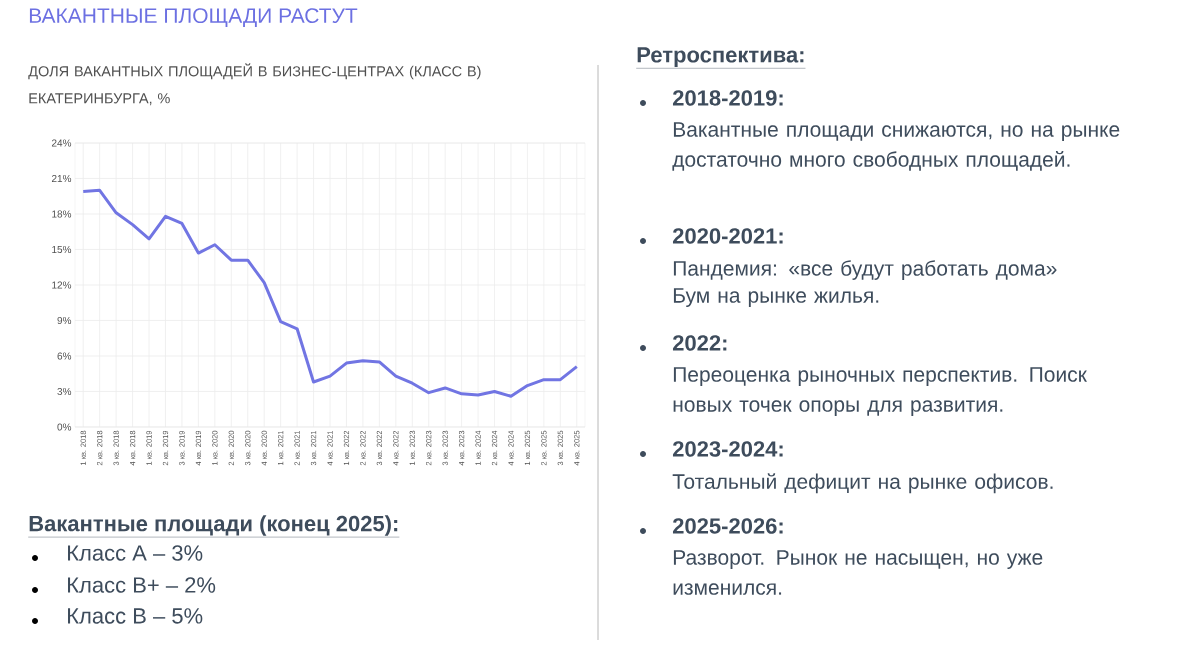  What do you see at coordinates (61, 178) in the screenshot?
I see `y-tick-label: 21%` at bounding box center [61, 178].